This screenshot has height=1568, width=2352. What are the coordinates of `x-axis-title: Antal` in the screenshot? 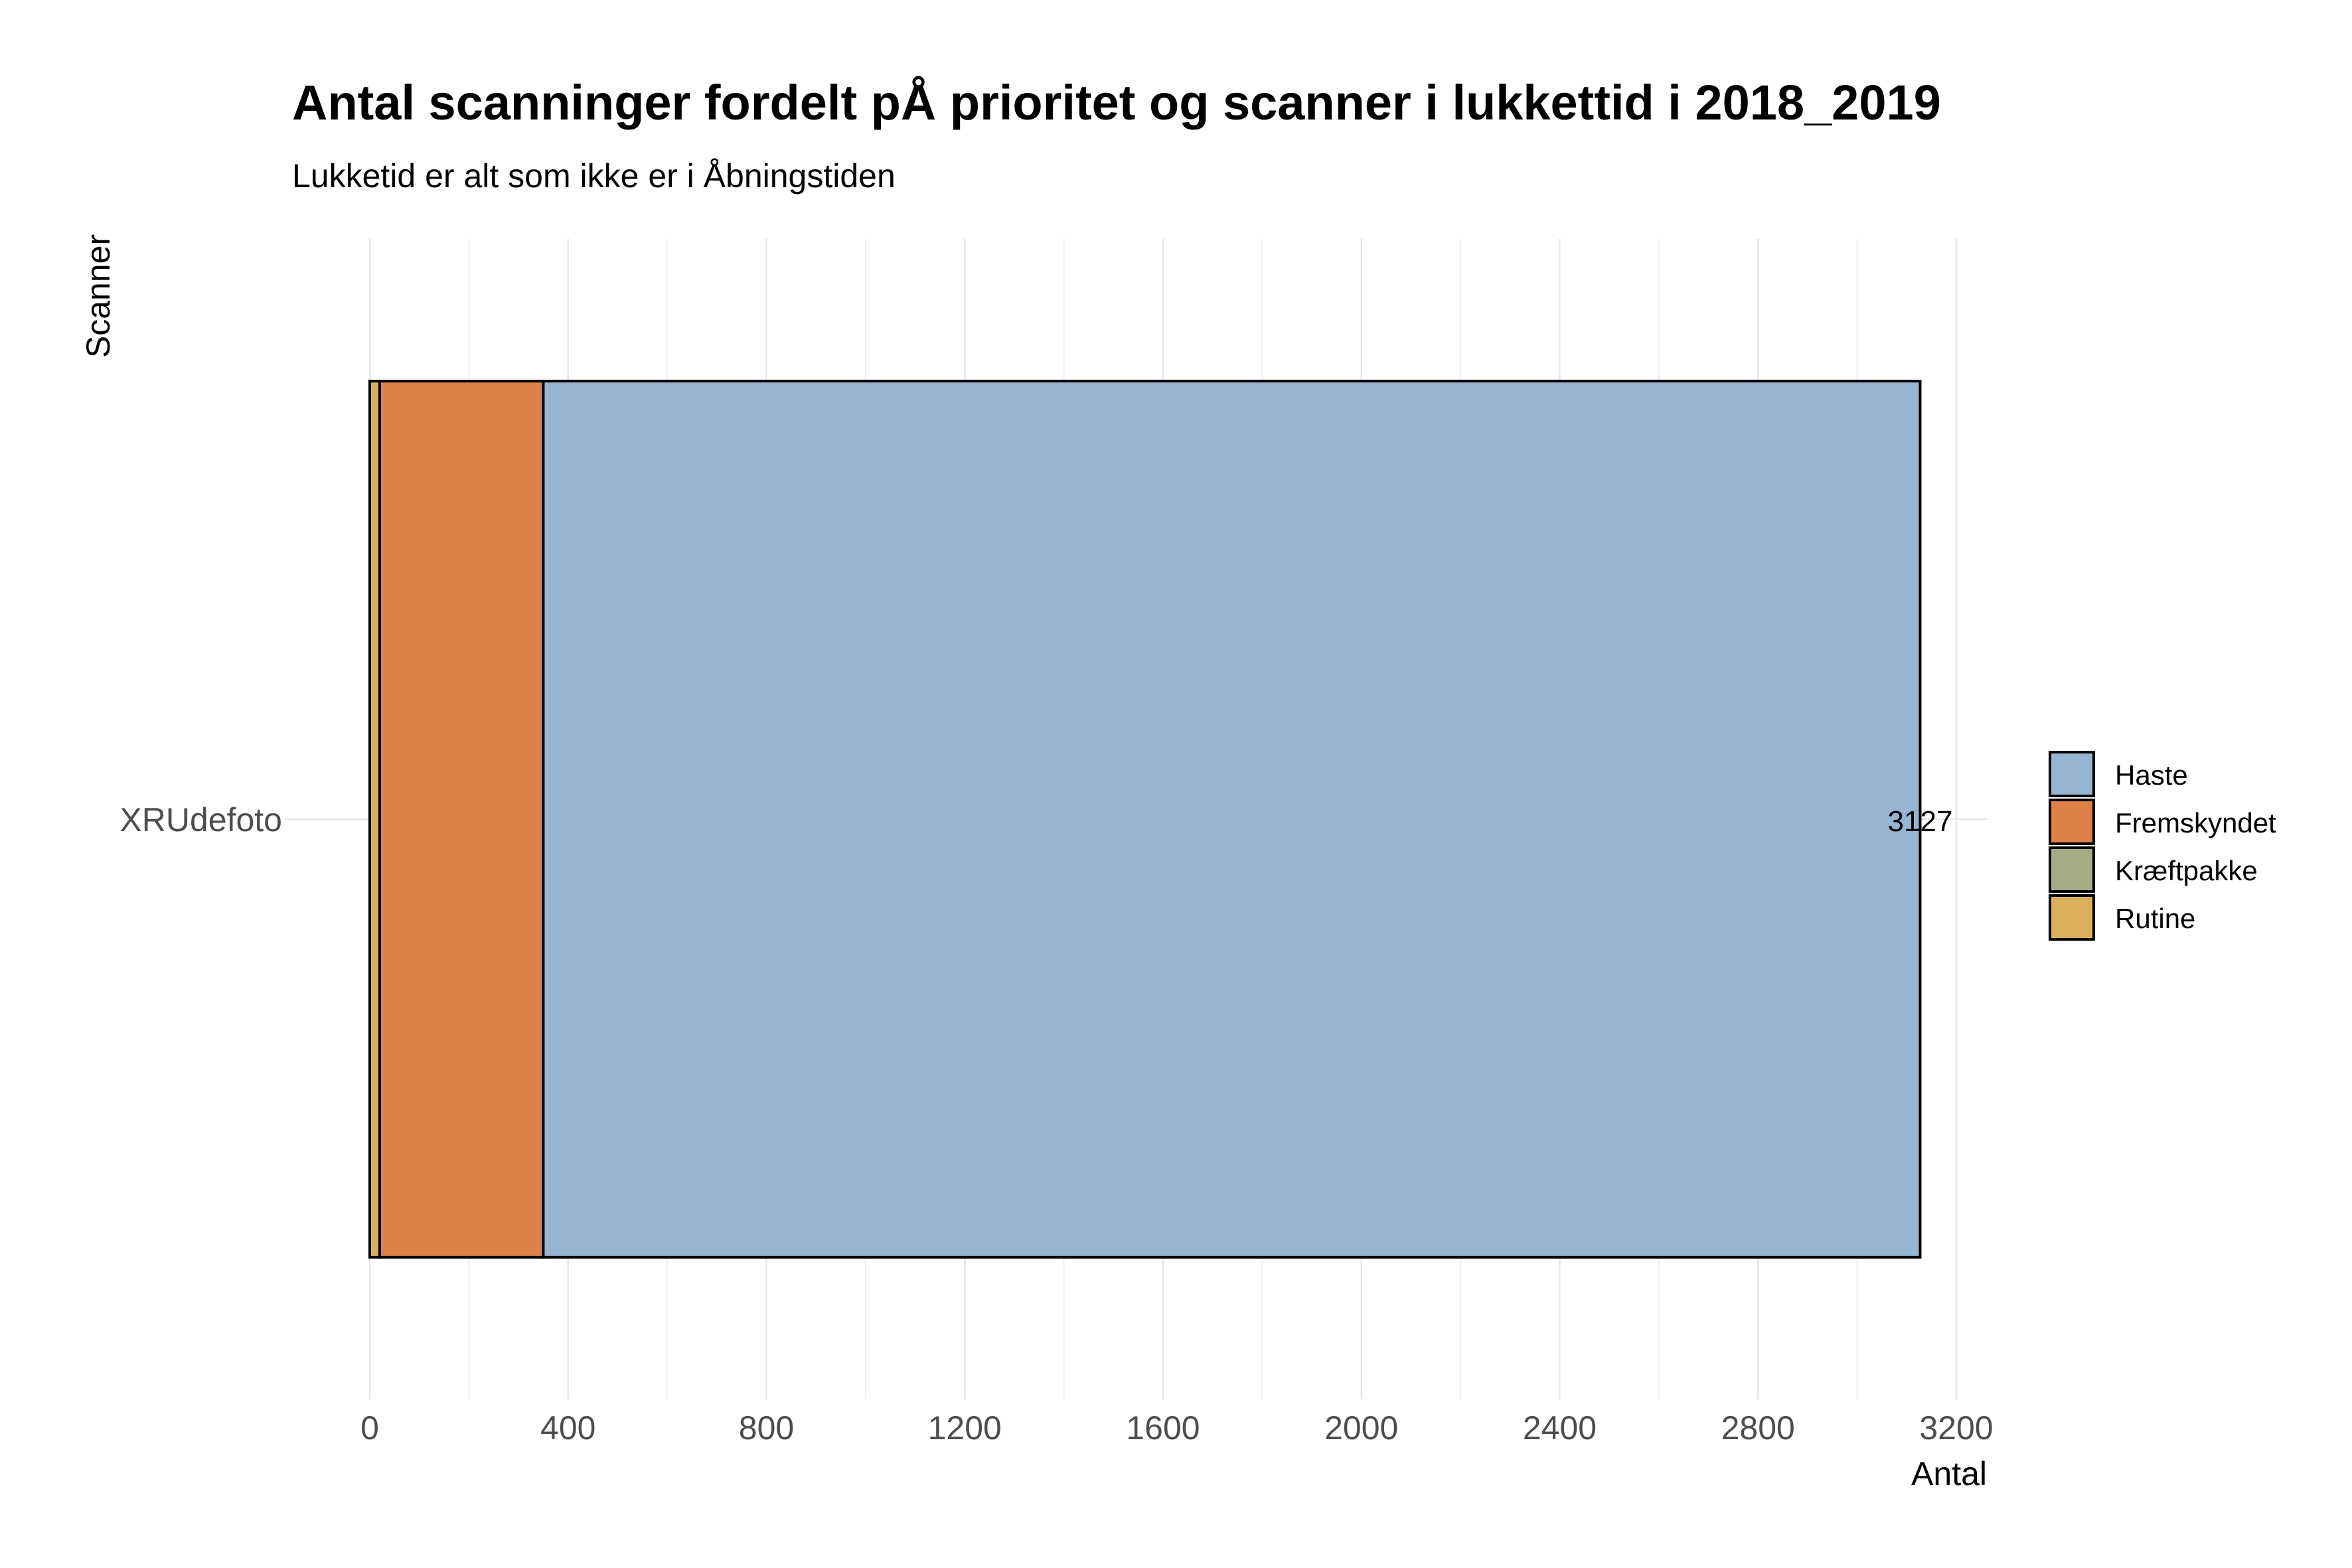 It's located at (1949, 1474).